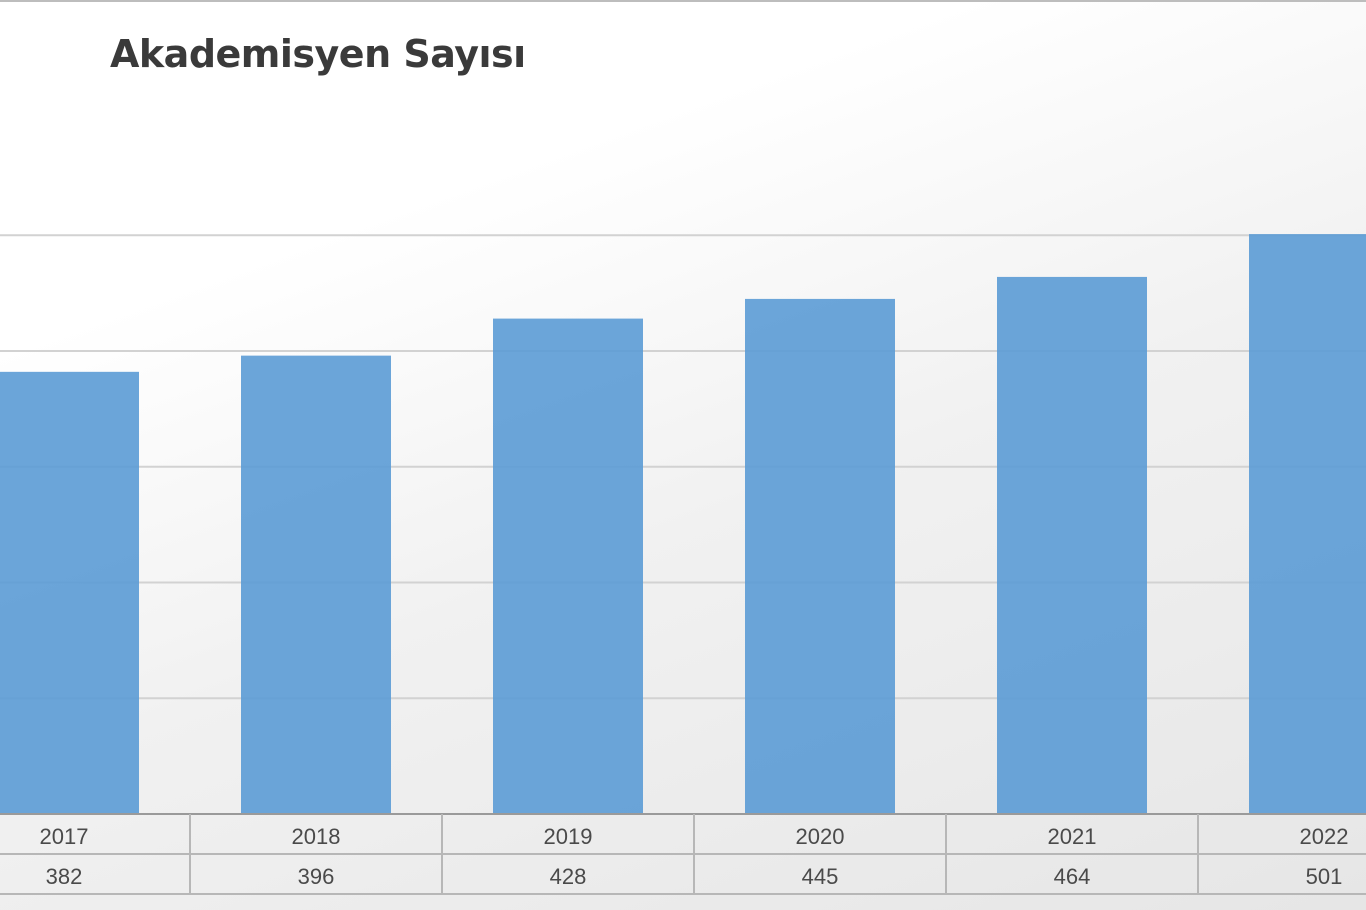 The image size is (1366, 910). What do you see at coordinates (1307, 524) in the screenshot?
I see `bar-2022` at bounding box center [1307, 524].